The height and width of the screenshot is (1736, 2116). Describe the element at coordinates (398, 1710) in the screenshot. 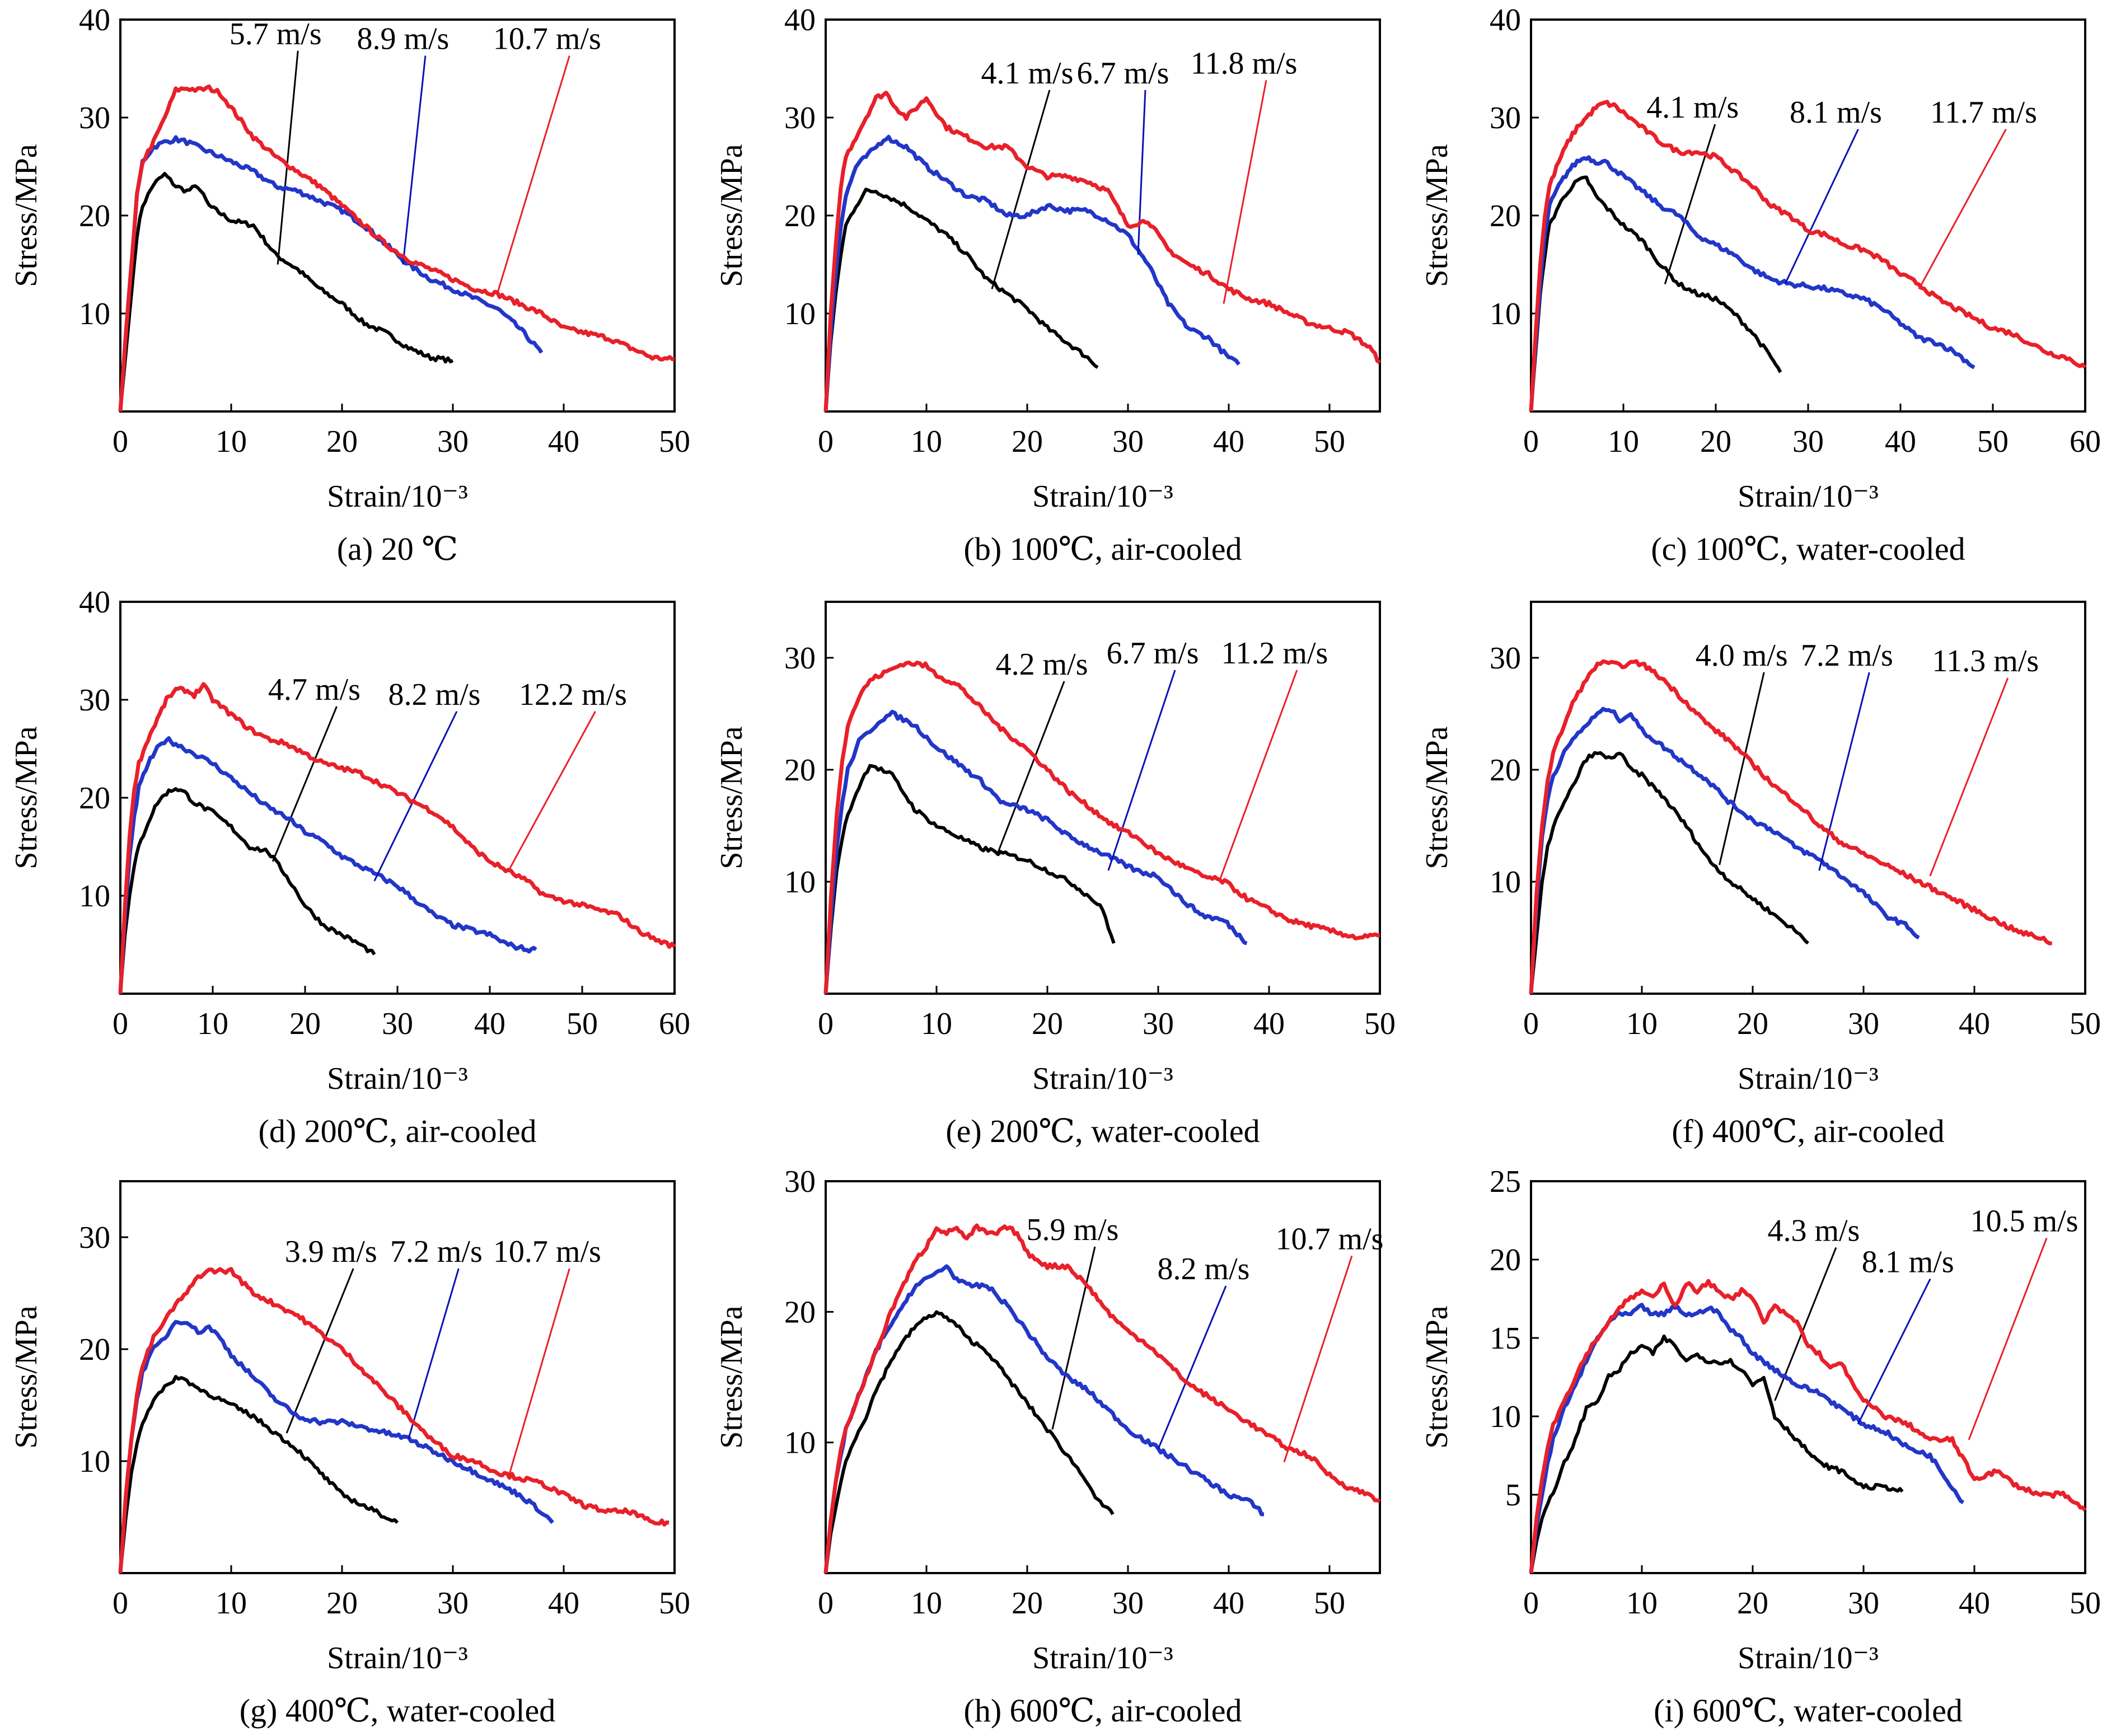

I see `panel-caption: (g) 400℃, water-cooled` at that location.